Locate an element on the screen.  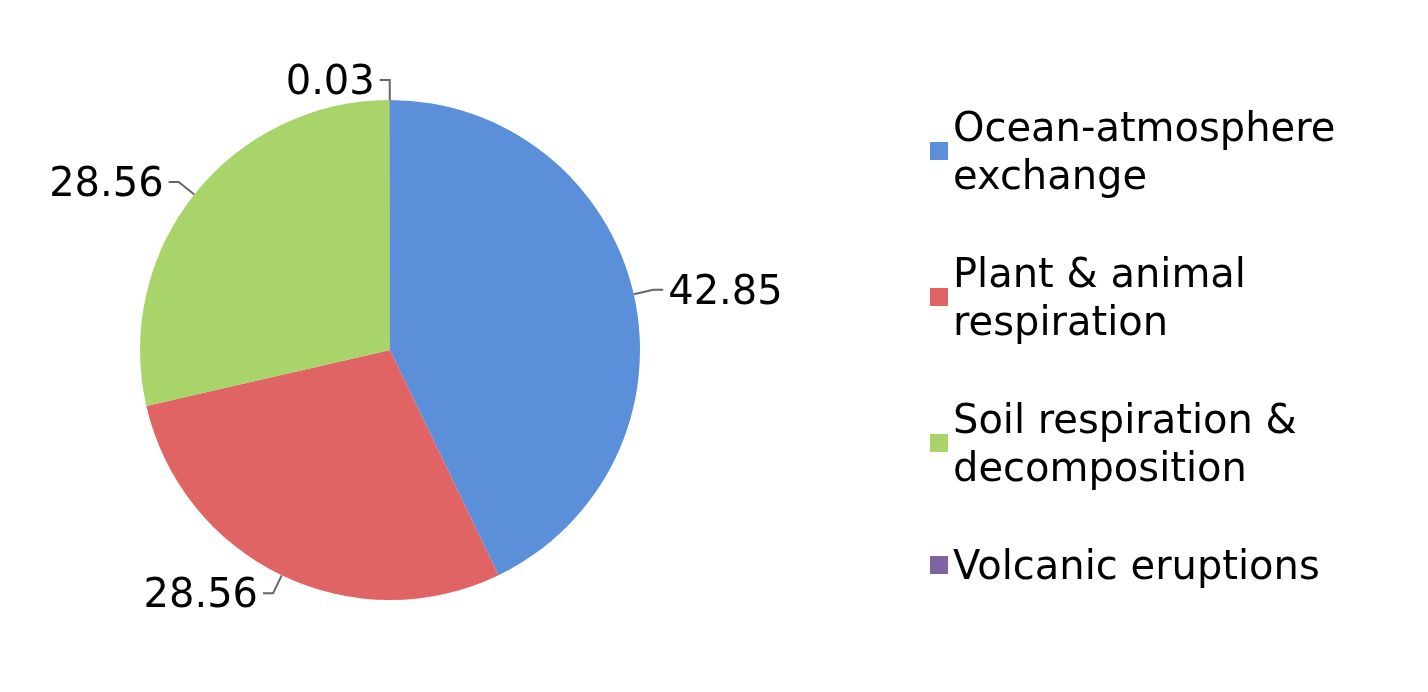
legend-label: Ocean-atmosphere exchange is located at coordinates (1151, 151).